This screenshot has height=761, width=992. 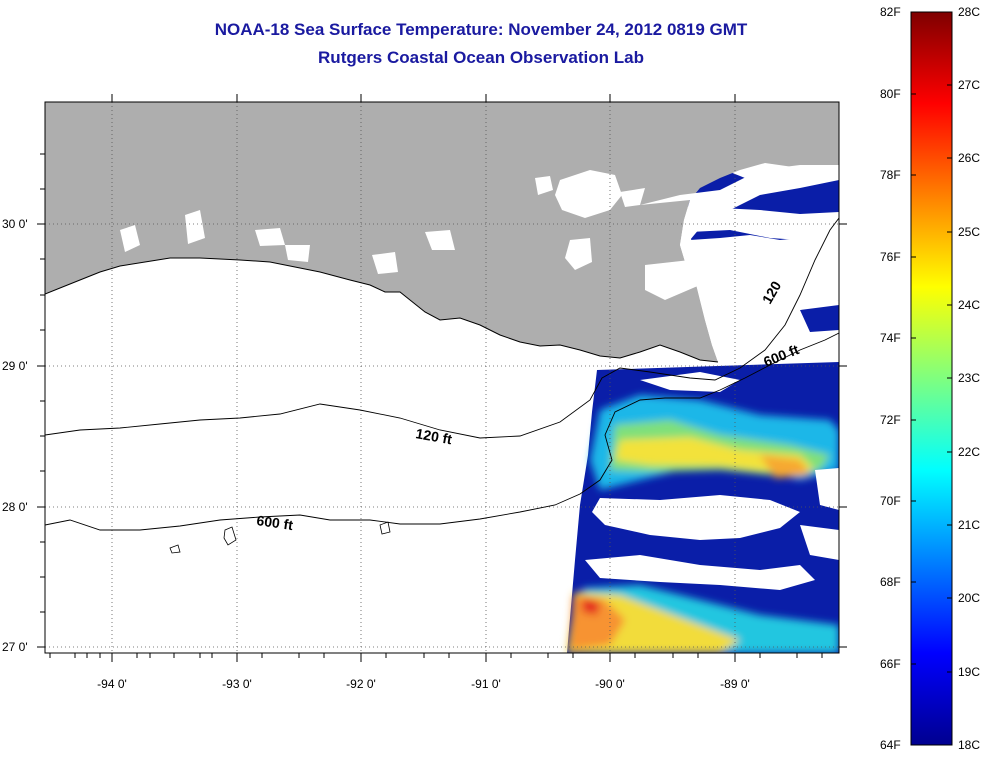 I want to click on colorbar-ticks, so click(x=931, y=378).